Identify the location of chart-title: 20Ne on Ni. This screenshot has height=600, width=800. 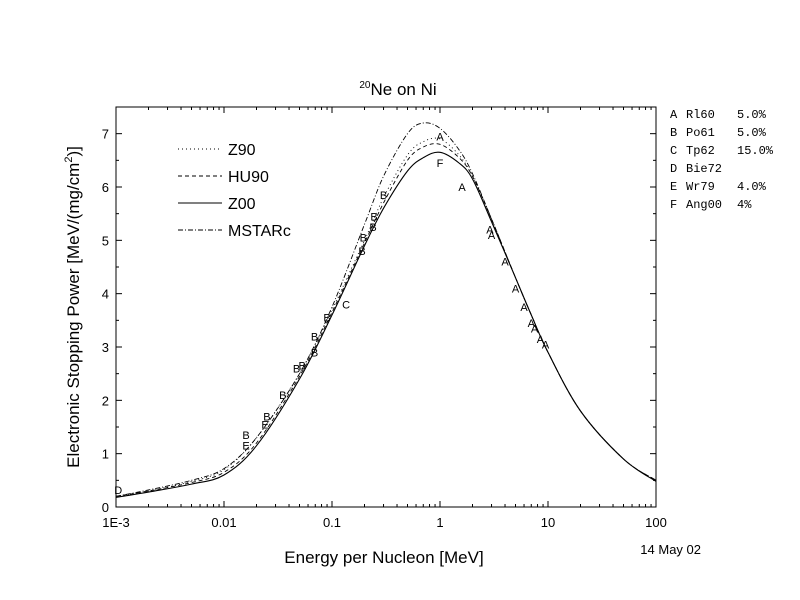
(397, 89).